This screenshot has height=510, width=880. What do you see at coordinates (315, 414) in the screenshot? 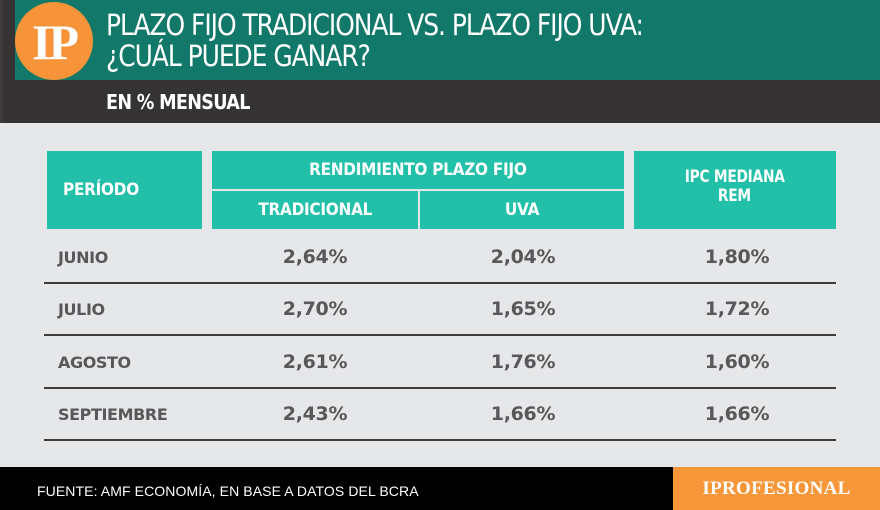
I see `cell-traditional: 2,43%` at bounding box center [315, 414].